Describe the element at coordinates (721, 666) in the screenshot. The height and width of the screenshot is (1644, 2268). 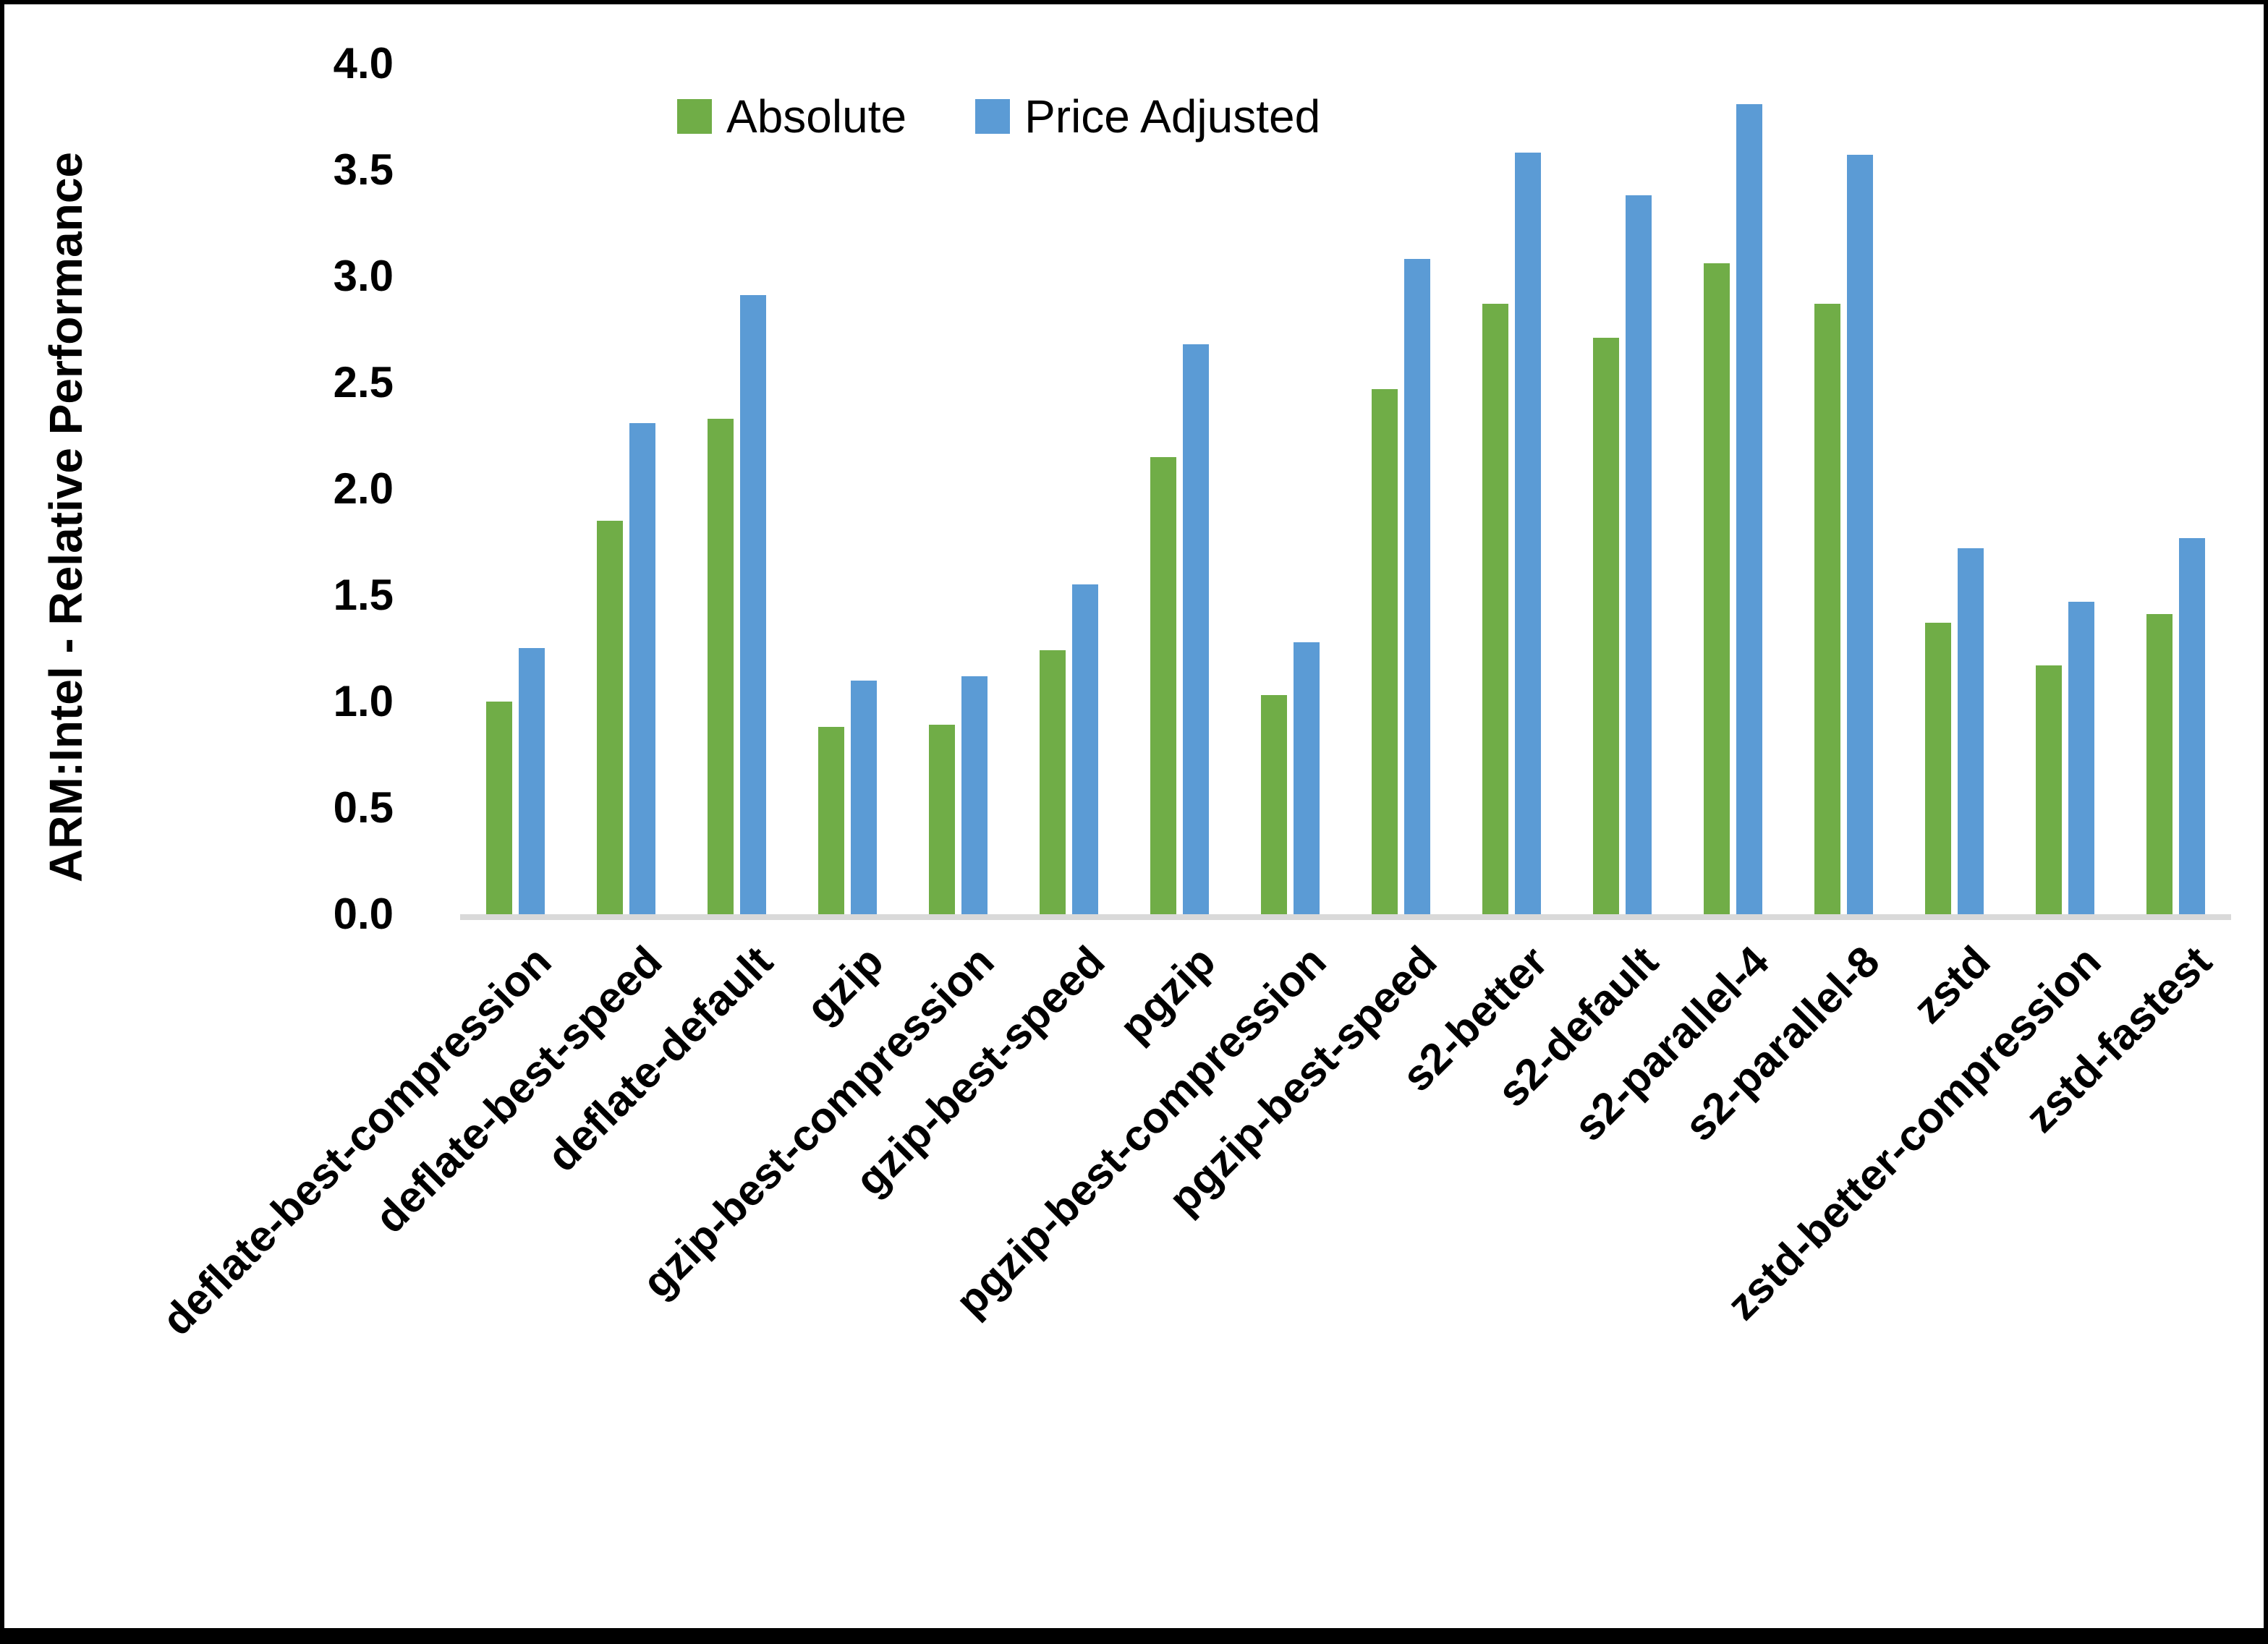
I see `bar-deflate-default-absolute` at that location.